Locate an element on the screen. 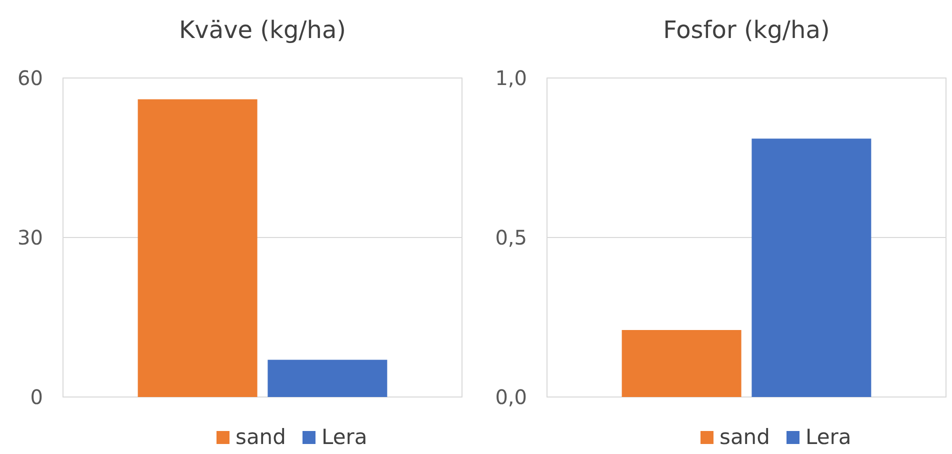 The width and height of the screenshot is (952, 454). y-tick-label: 0 is located at coordinates (36, 397).